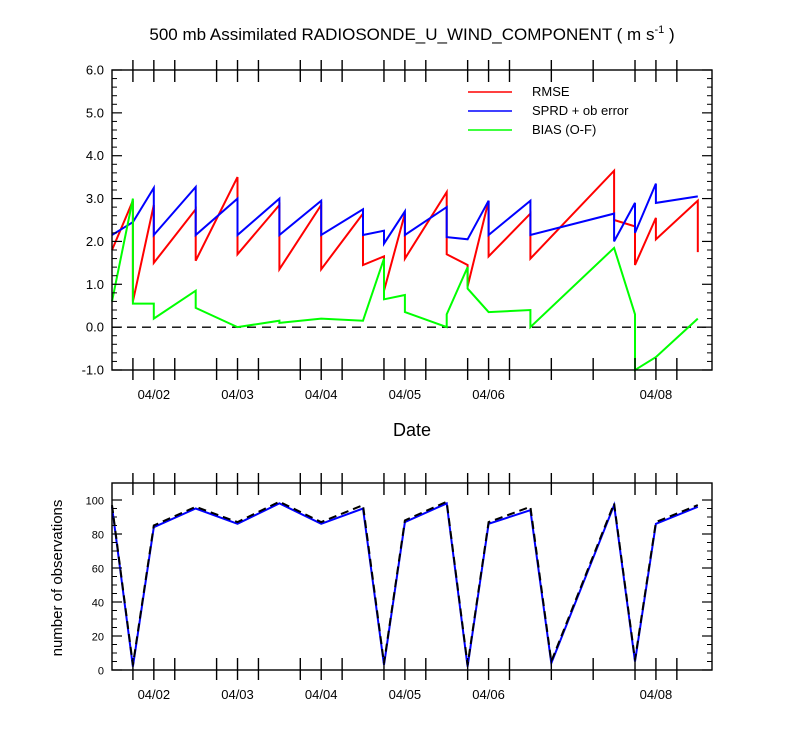  I want to click on top-y-tick-label: 4.0, so click(95, 155).